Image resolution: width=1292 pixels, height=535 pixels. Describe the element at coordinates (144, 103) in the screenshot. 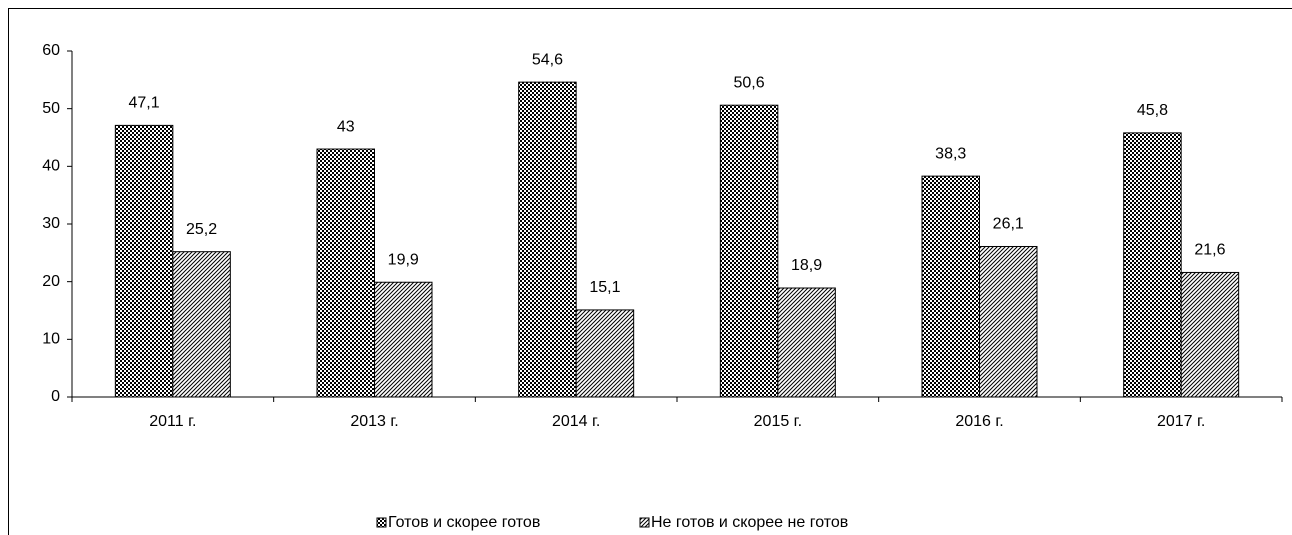

I see `data-label: 47,1` at that location.